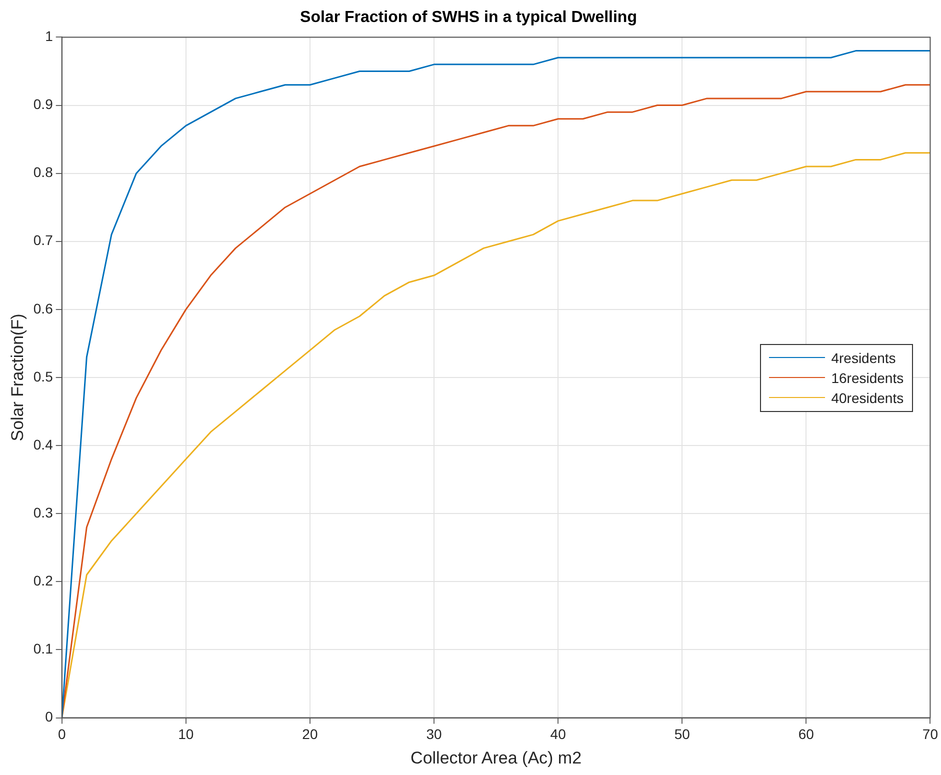  I want to click on x-tick-label: 0, so click(62, 734).